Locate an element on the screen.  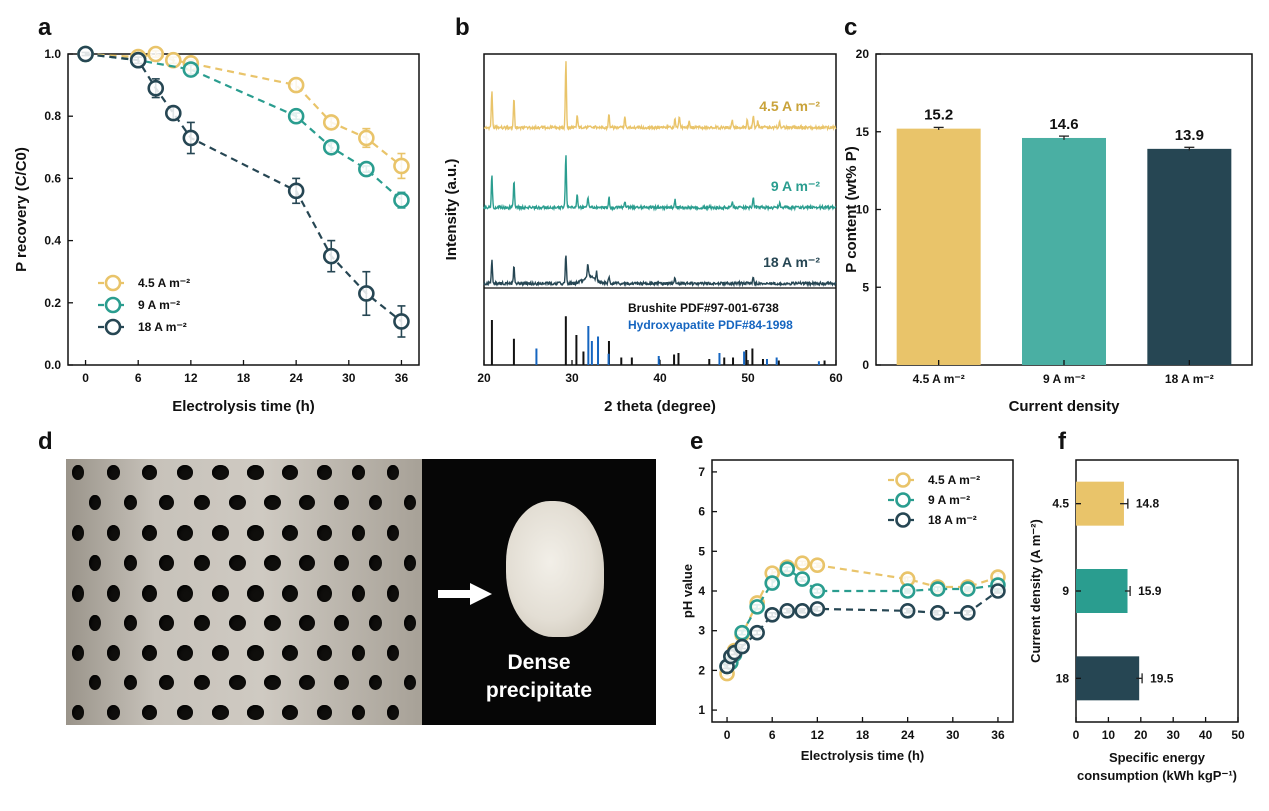
y-tick-label: 0 is located at coordinates (865, 365).